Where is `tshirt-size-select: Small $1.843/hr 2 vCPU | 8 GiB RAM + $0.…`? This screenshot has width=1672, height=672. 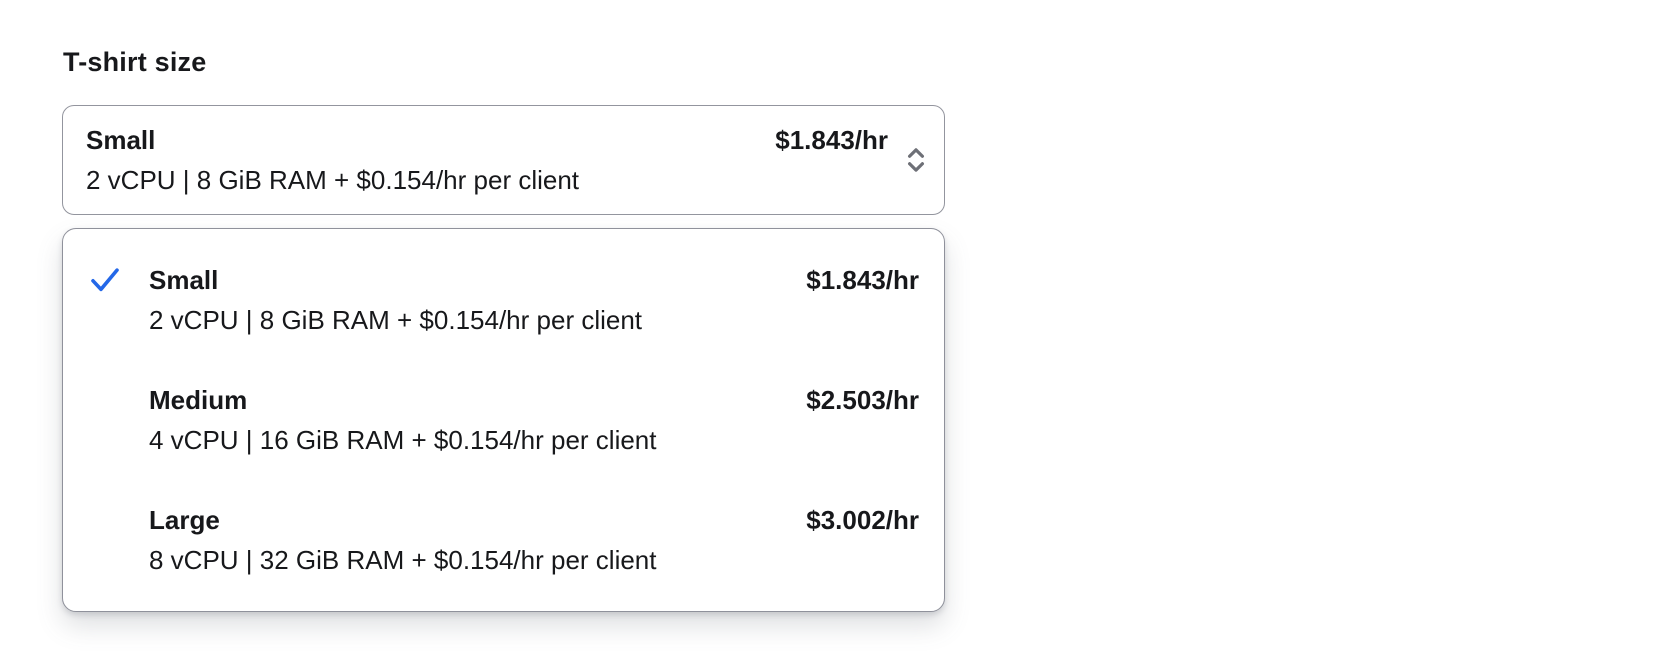 tshirt-size-select: Small $1.843/hr 2 vCPU | 8 GiB RAM + $0.… is located at coordinates (503, 160).